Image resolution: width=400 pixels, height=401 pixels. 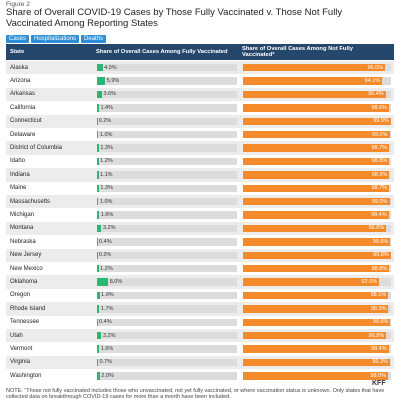 I want to click on category-label: Tennessee, so click(x=52, y=322).